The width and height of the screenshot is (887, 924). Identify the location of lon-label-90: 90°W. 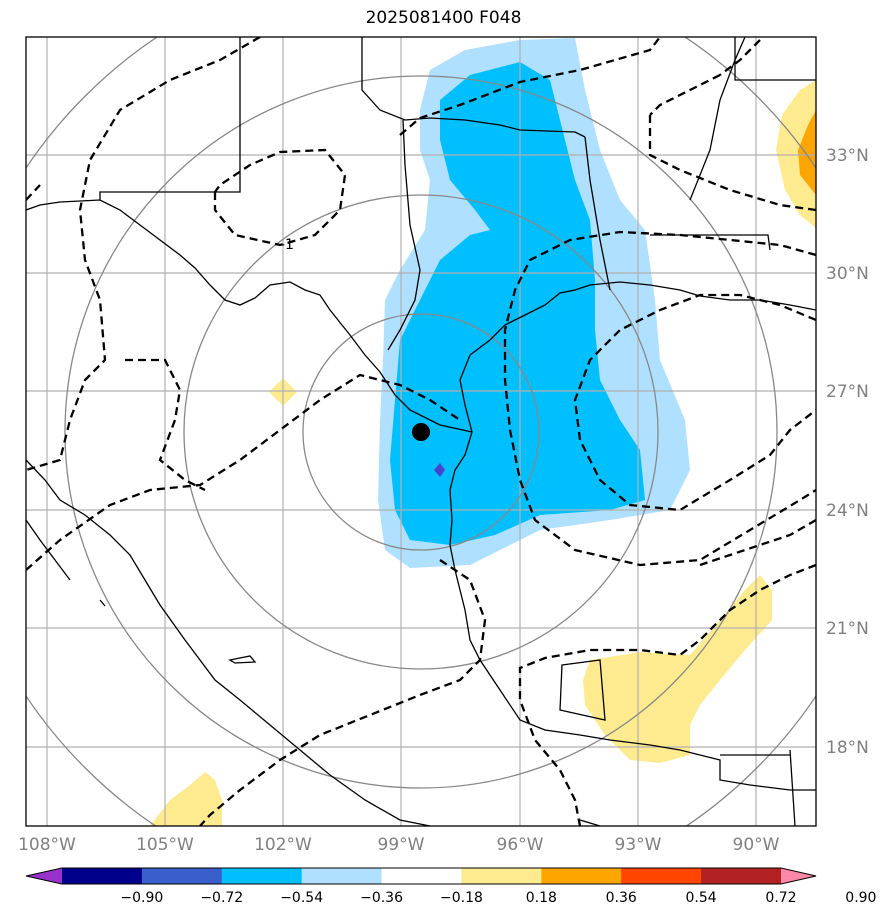
(756, 845).